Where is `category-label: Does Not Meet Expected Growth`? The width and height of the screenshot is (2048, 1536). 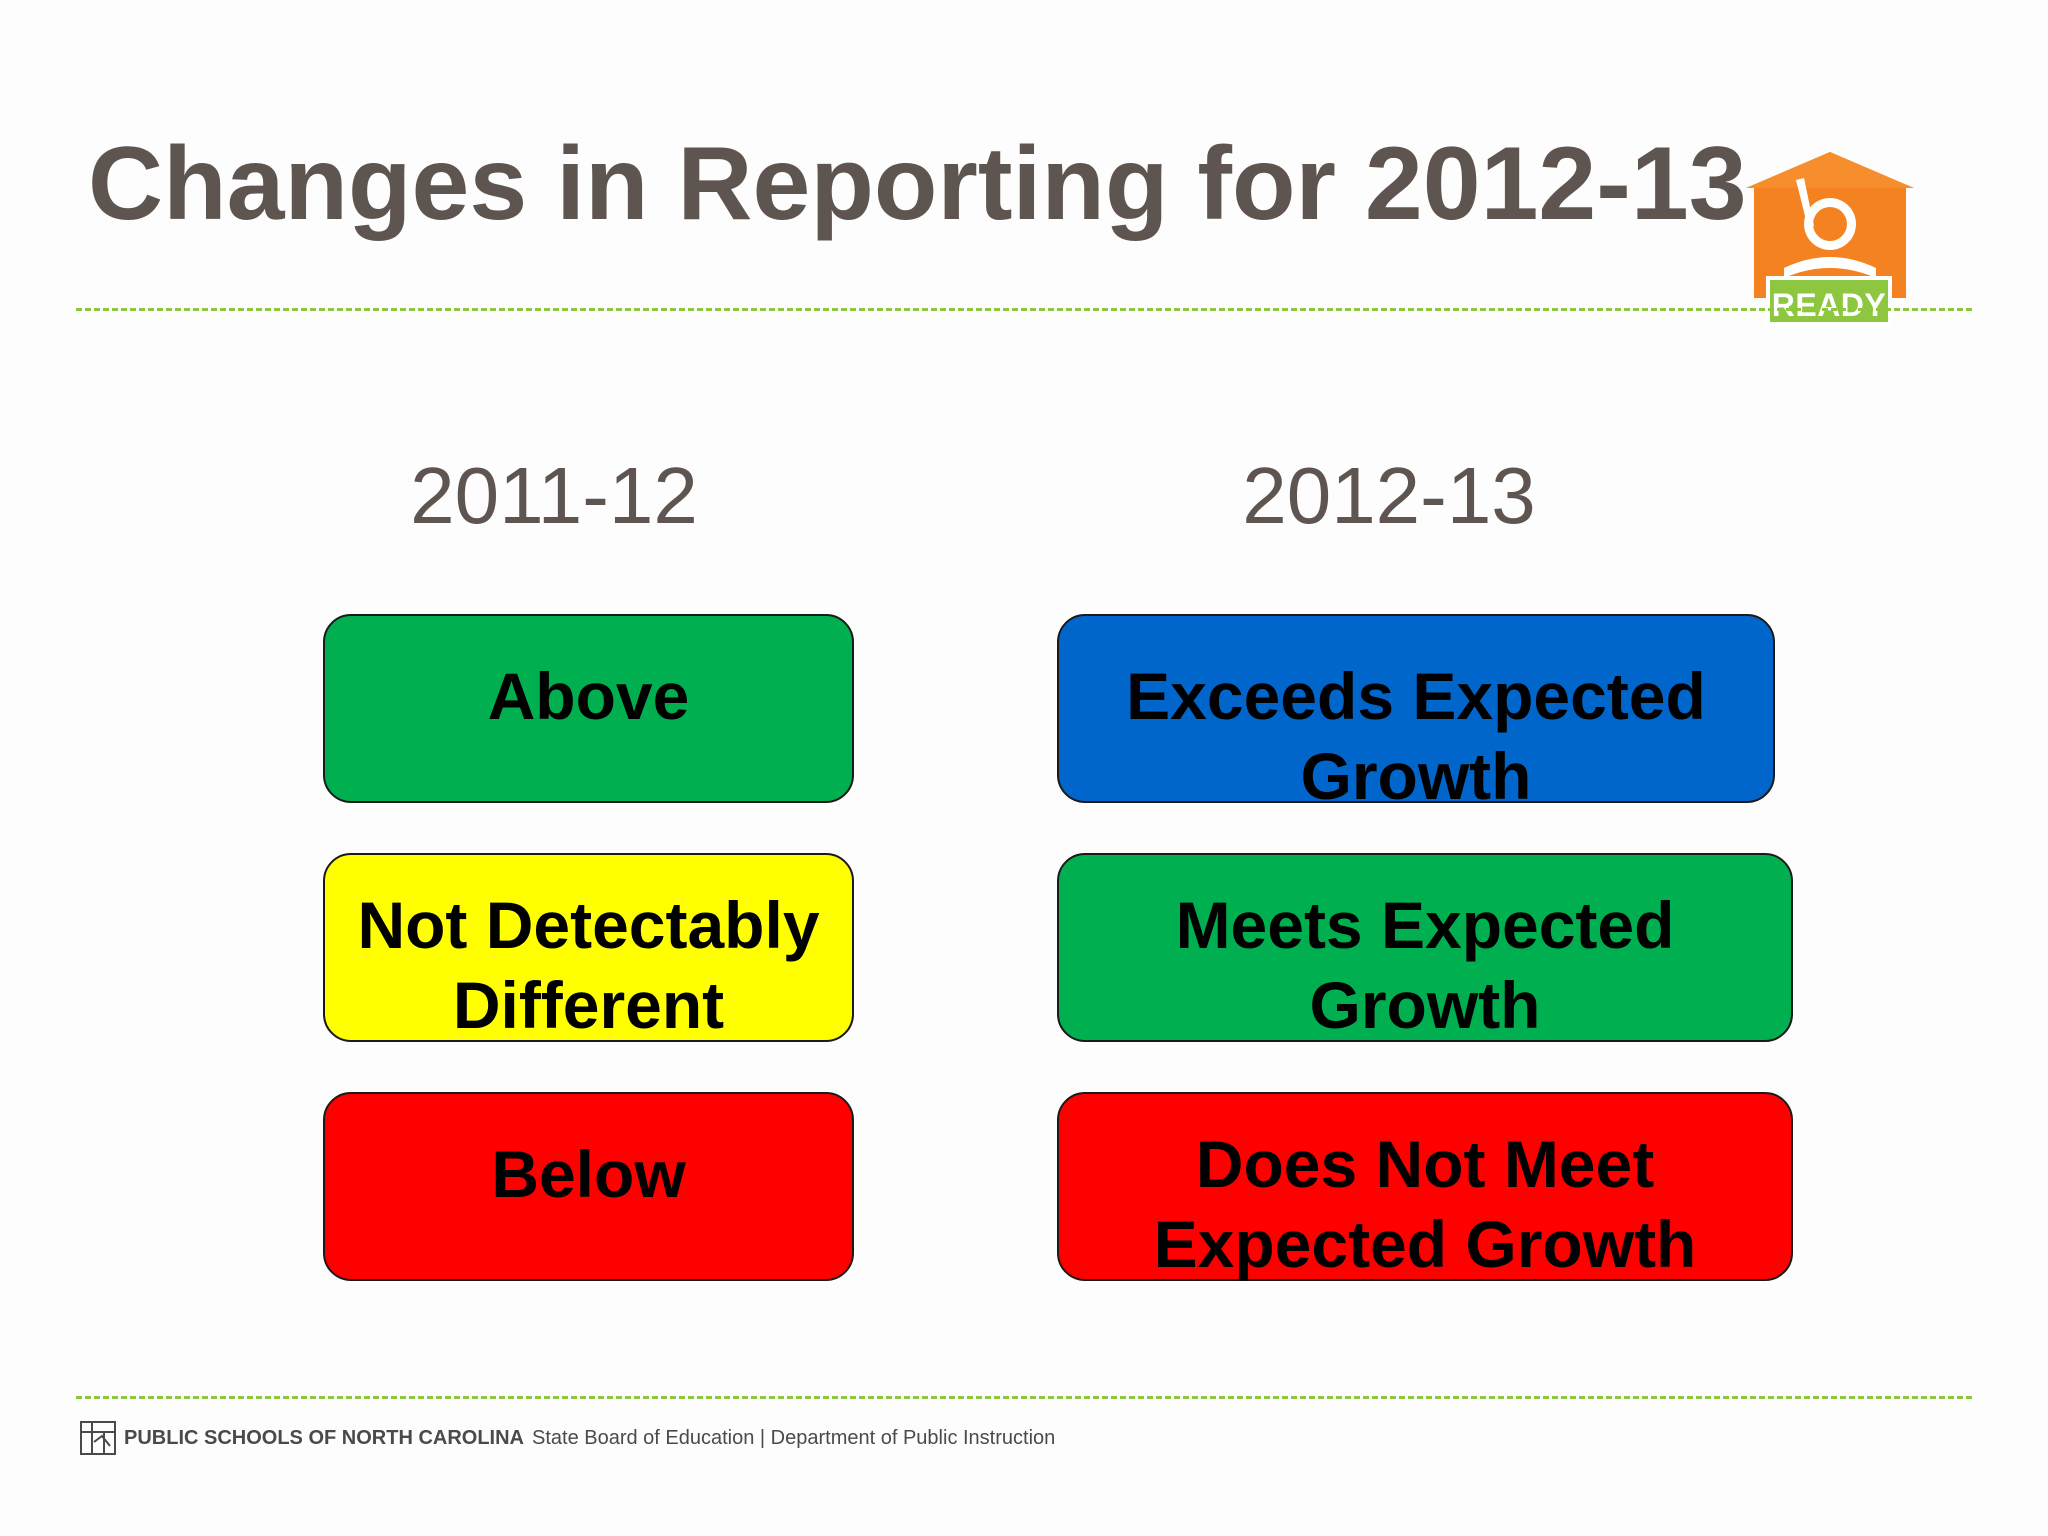 category-label: Does Not Meet Expected Growth is located at coordinates (1425, 1204).